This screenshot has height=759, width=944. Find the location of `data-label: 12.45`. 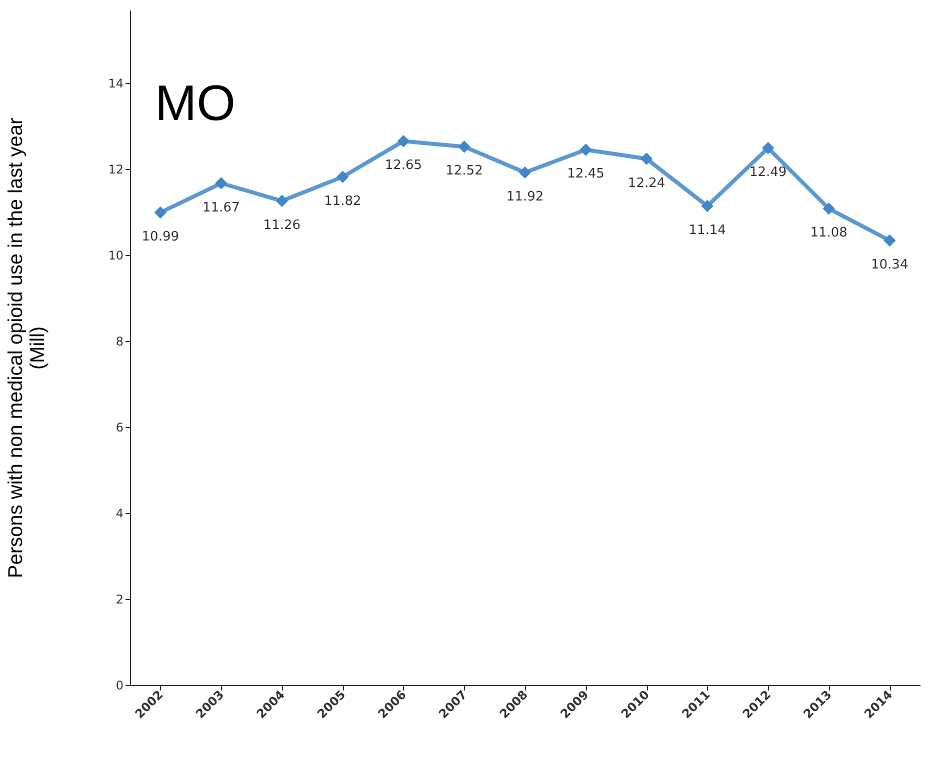

data-label: 12.45 is located at coordinates (585, 174).